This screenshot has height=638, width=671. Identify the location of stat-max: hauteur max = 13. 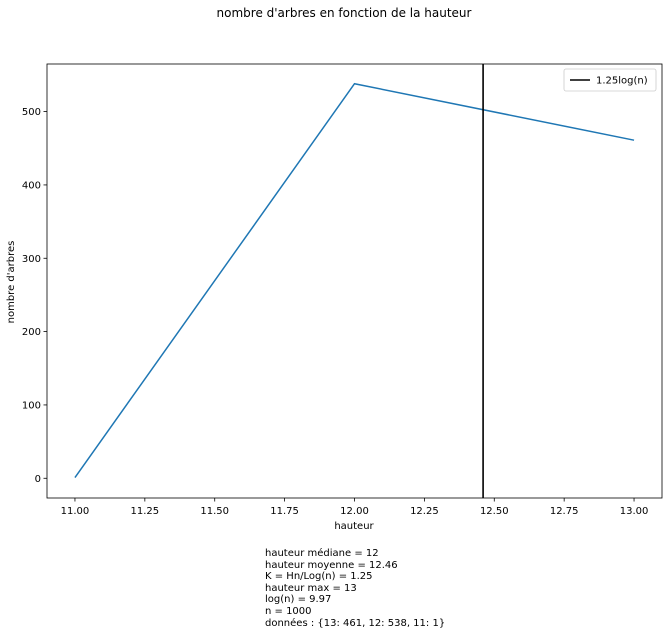
(311, 588).